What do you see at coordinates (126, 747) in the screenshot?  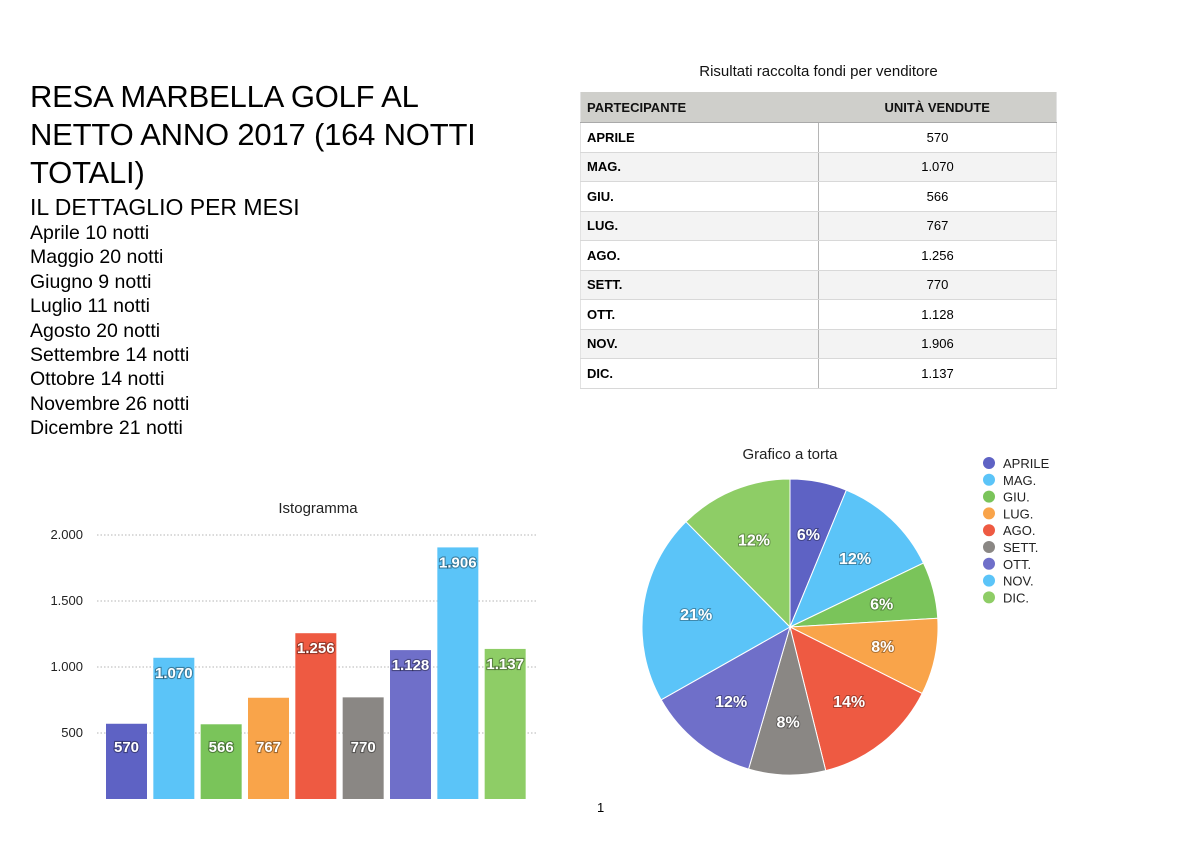 I see `bar-data-label: 570` at bounding box center [126, 747].